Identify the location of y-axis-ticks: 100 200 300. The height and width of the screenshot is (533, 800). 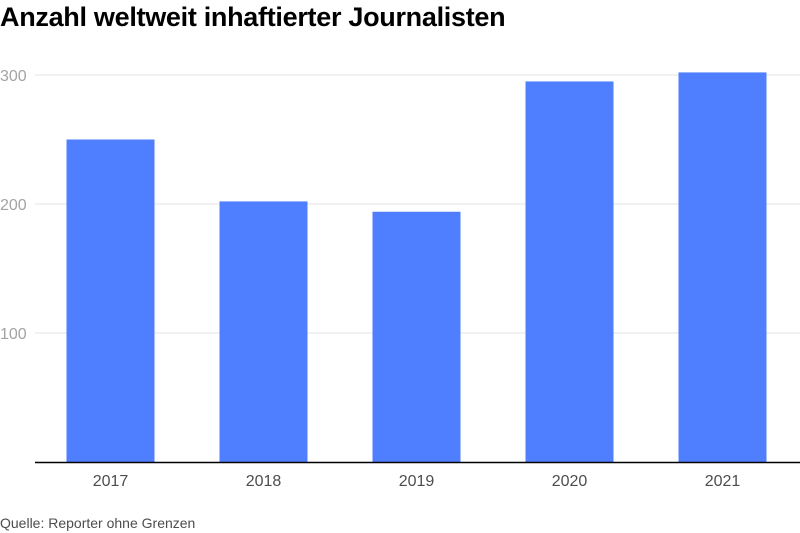
(13, 205).